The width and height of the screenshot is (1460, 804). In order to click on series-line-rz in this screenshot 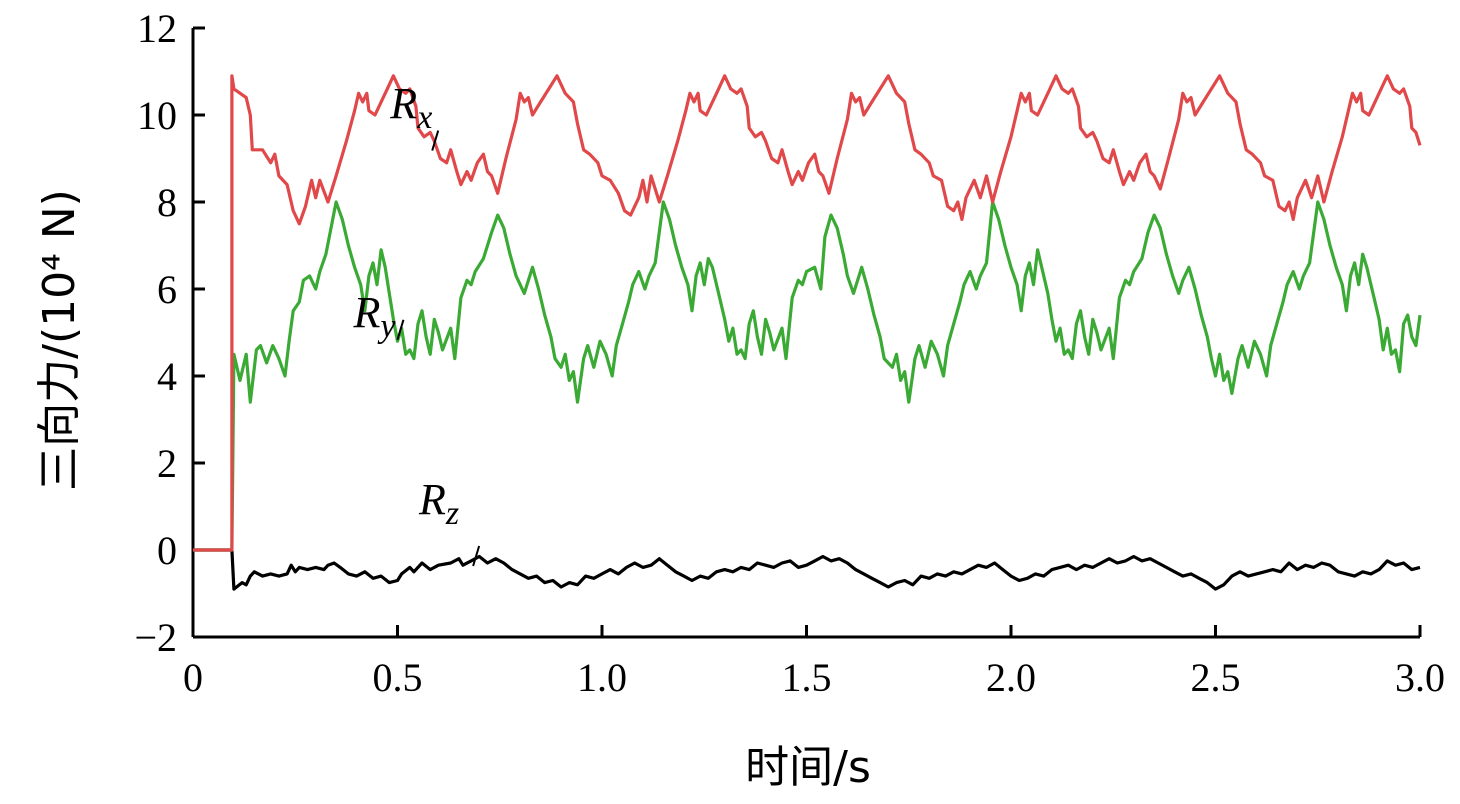, I will do `click(807, 569)`.